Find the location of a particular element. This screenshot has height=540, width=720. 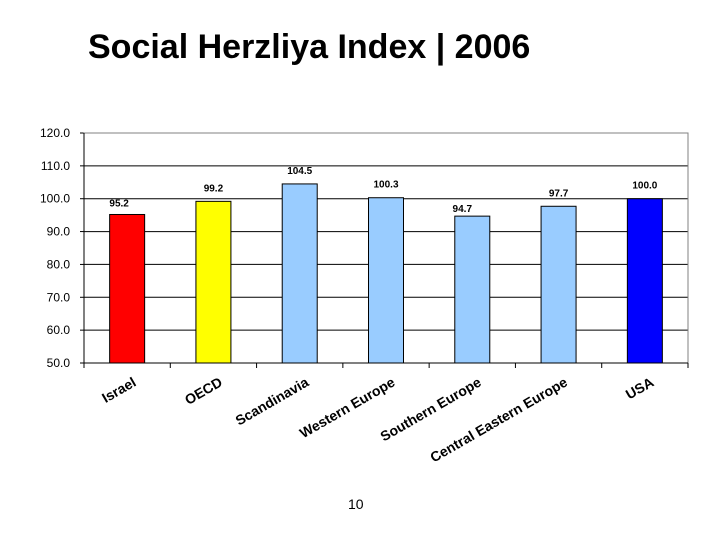

data-label: 99.2 is located at coordinates (214, 188).